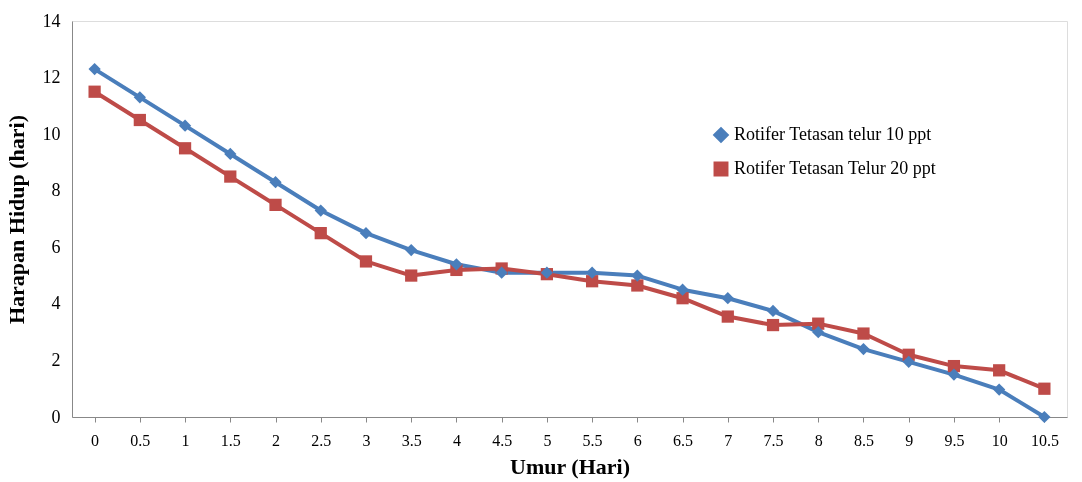 The width and height of the screenshot is (1082, 482). I want to click on y-tick-label: 6, so click(56, 246).